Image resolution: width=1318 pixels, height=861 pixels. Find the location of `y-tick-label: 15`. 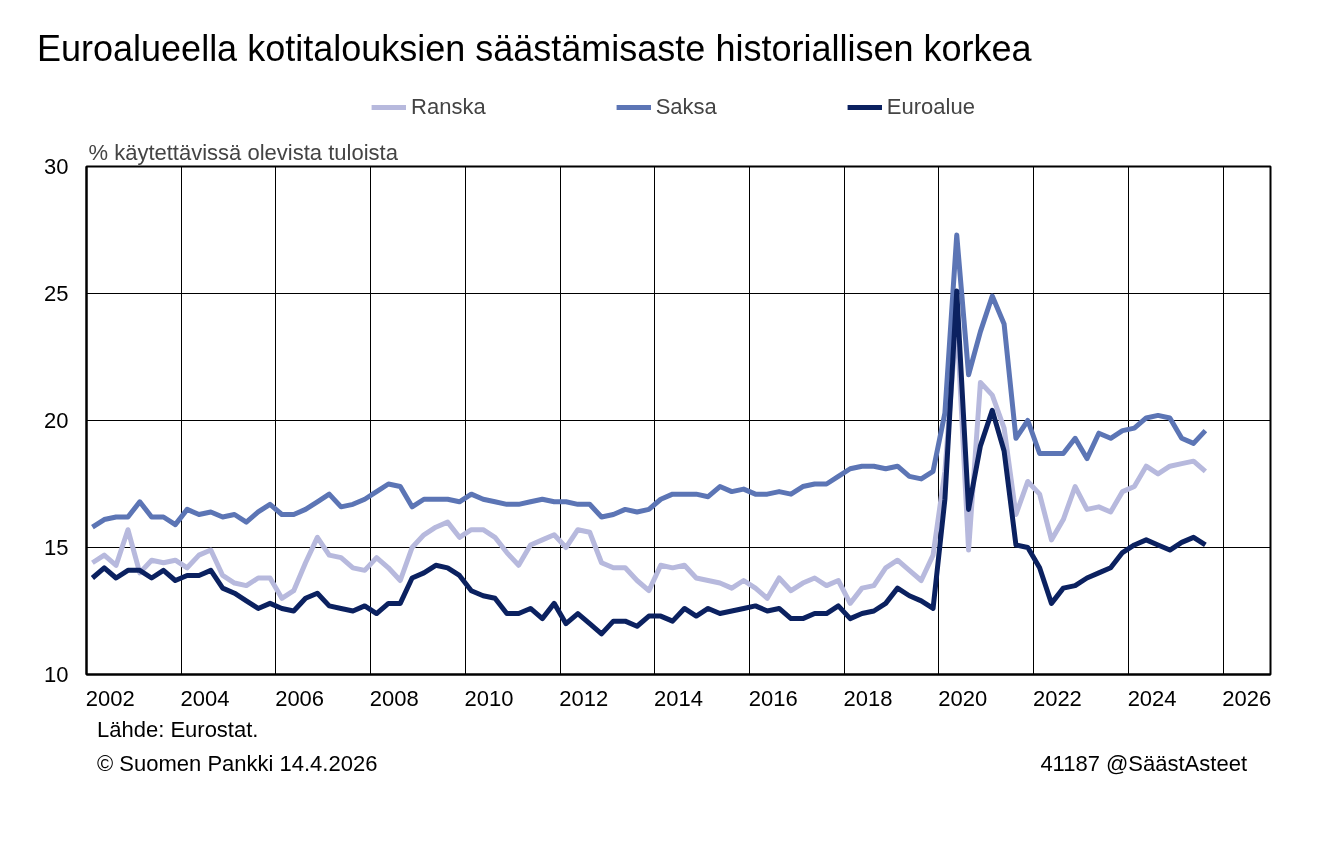

y-tick-label: 15 is located at coordinates (56, 548).